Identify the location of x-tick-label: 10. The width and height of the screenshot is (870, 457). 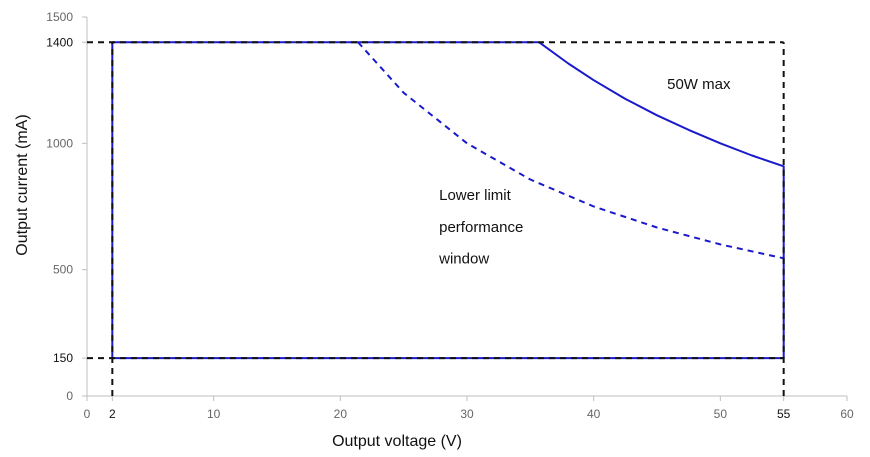
(214, 414).